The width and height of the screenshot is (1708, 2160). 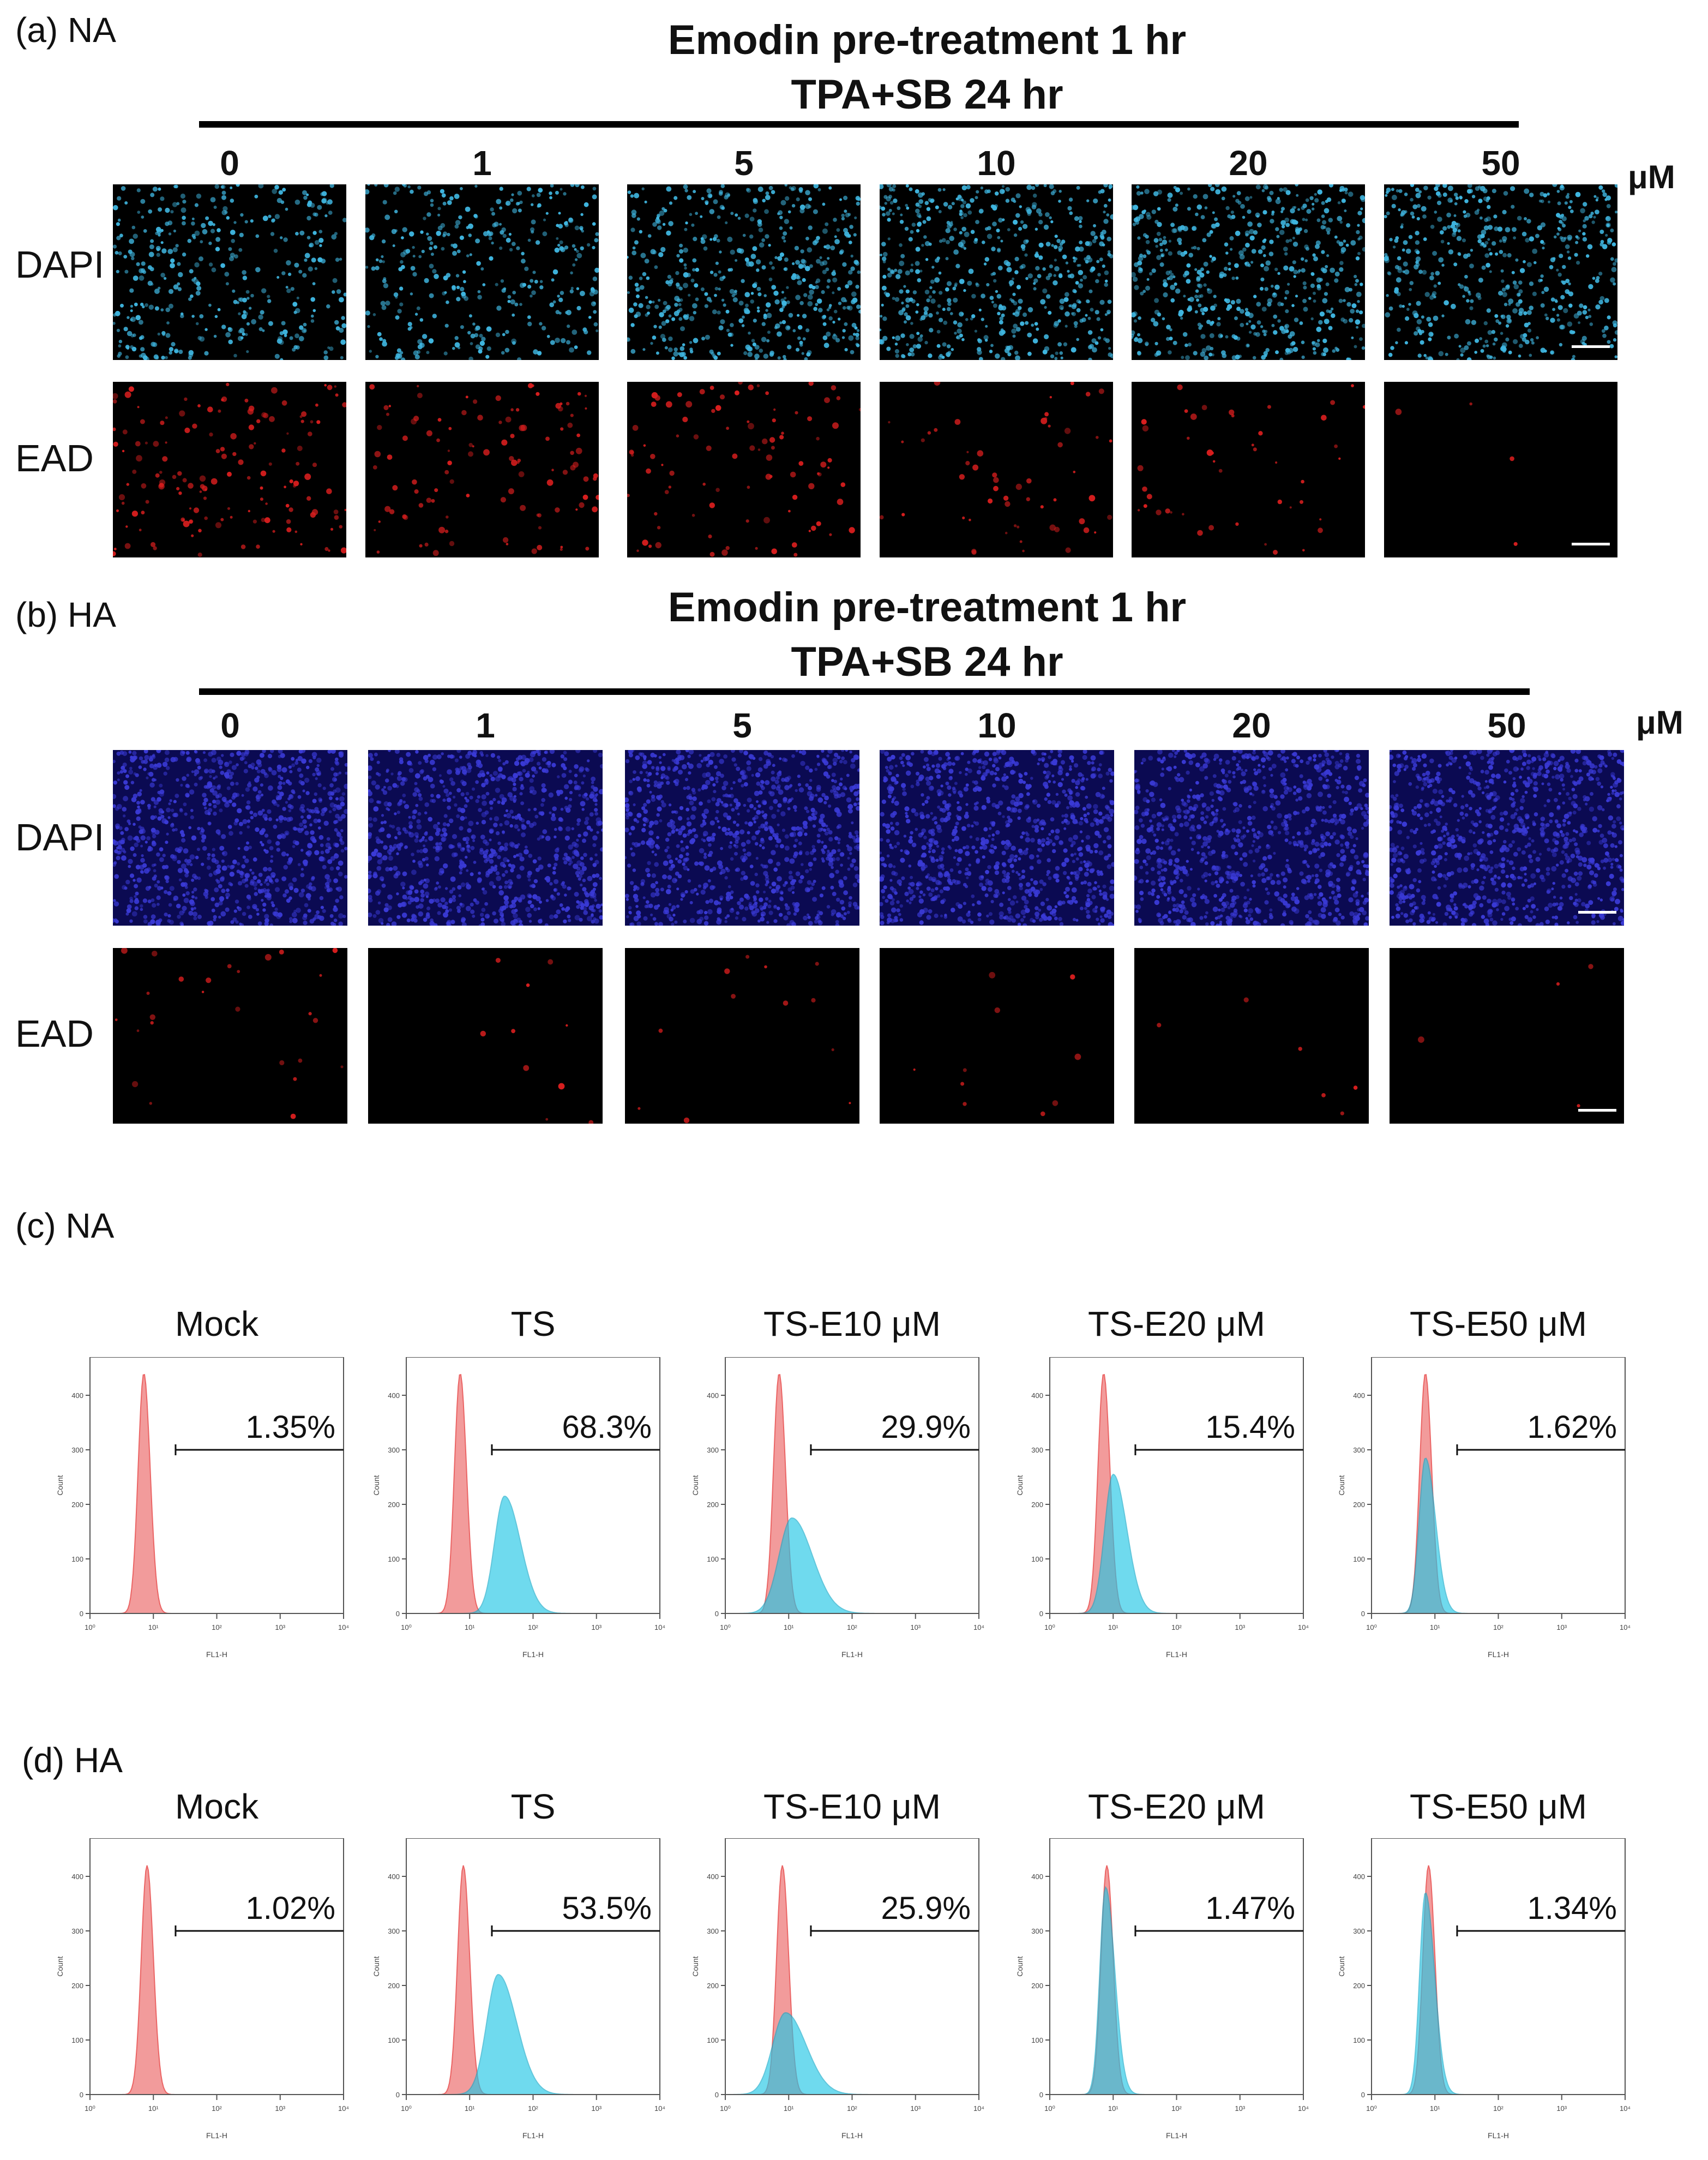 I want to click on panel-b-ead-50-image, so click(x=1505, y=1036).